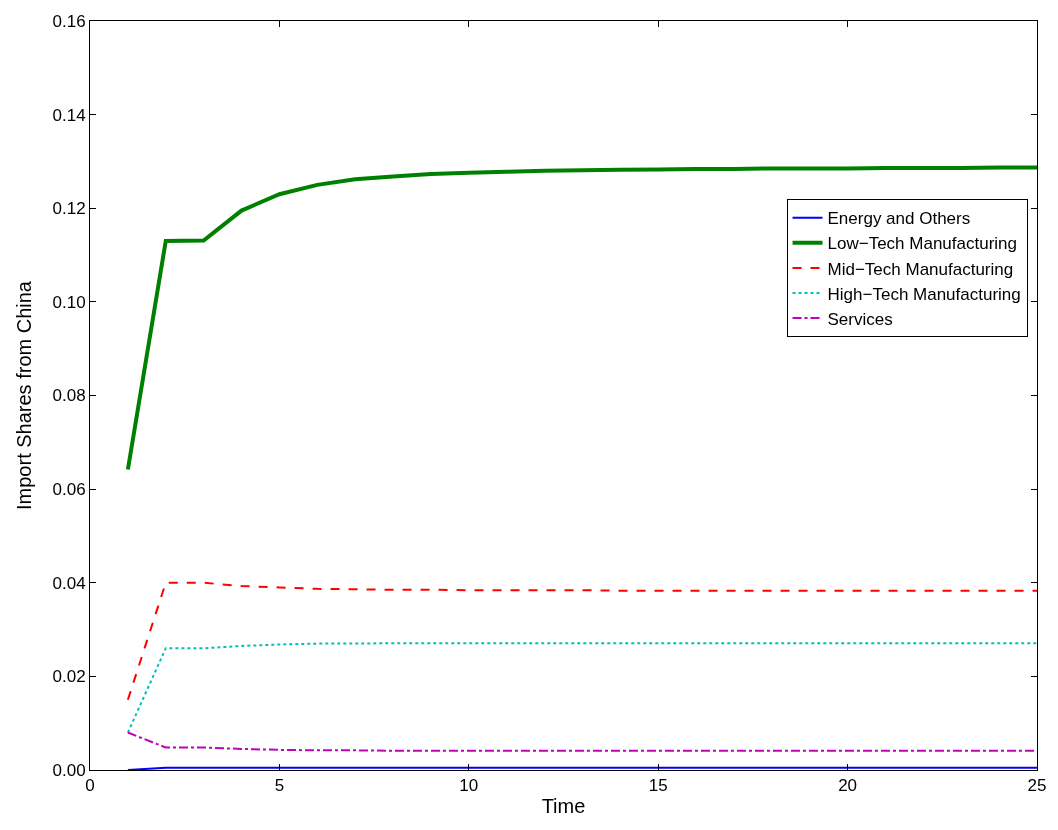 The height and width of the screenshot is (830, 1058). I want to click on y-tick-label: 0.14, so click(69, 115).